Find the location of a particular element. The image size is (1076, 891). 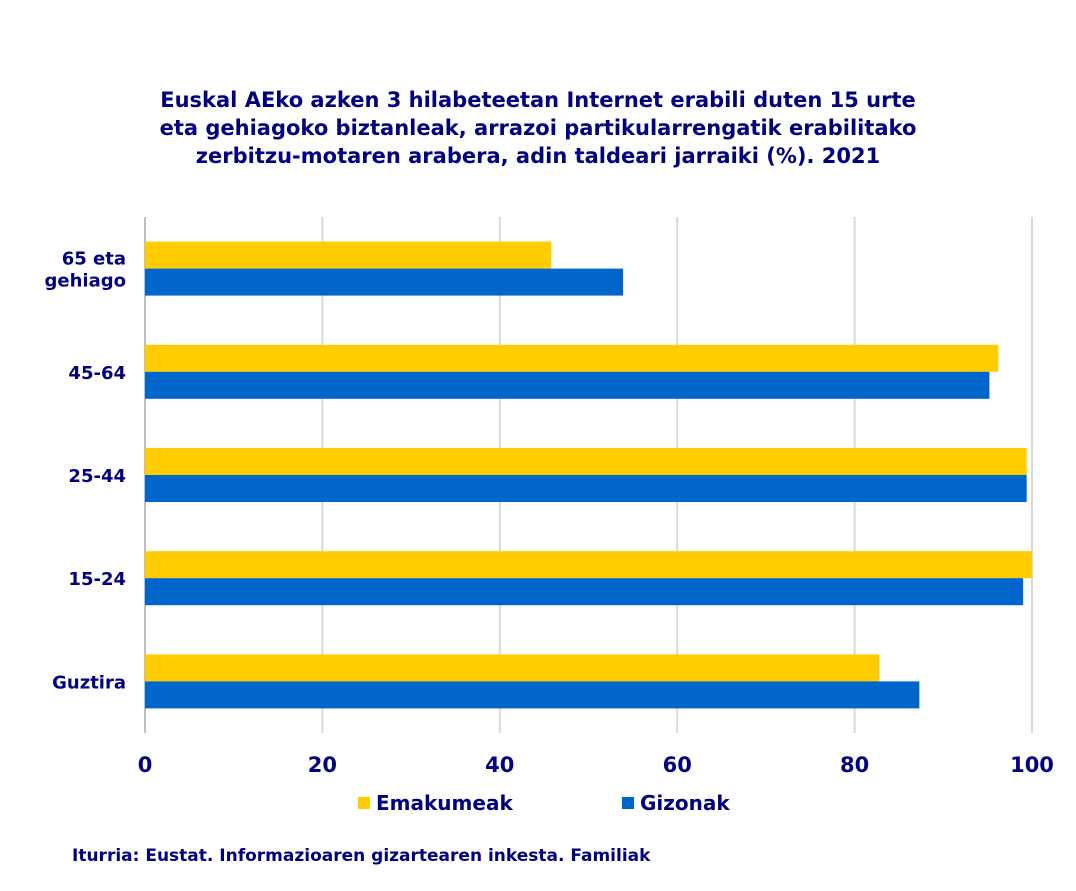

y-tick-label: 25-44 is located at coordinates (97, 476).